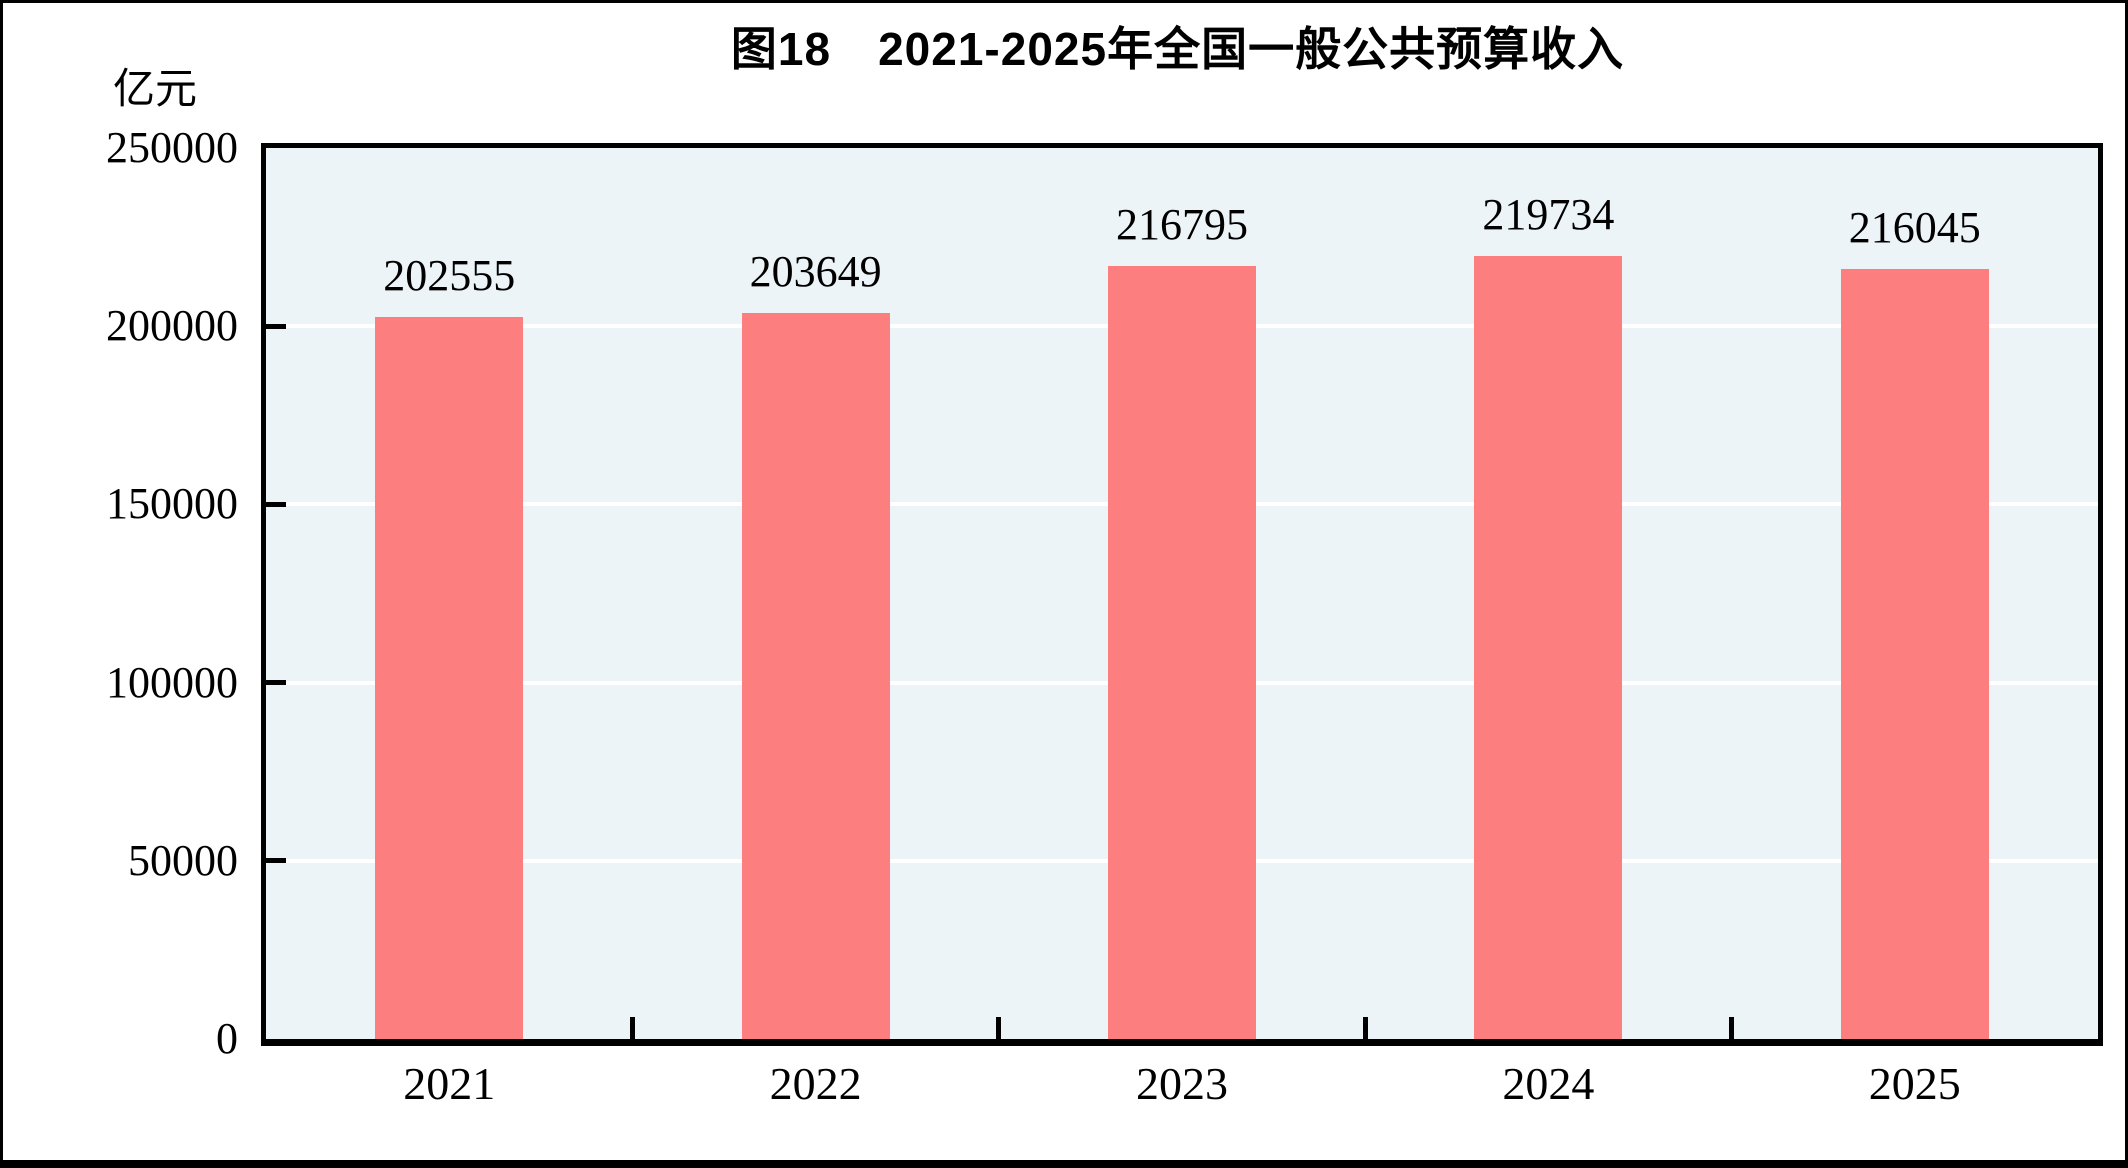 This screenshot has height=1168, width=2128. What do you see at coordinates (1182, 225) in the screenshot?
I see `bar-value-label: 216795` at bounding box center [1182, 225].